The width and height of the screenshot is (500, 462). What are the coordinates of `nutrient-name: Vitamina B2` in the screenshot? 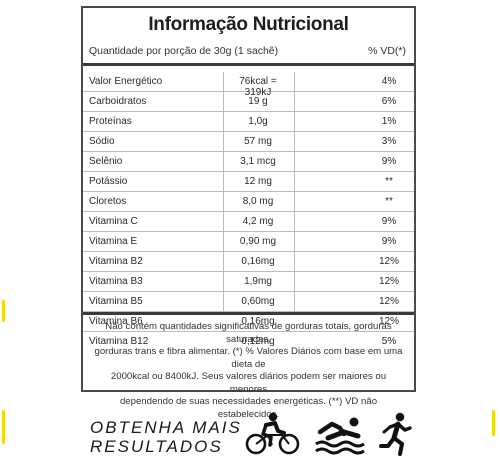 It's located at (116, 261).